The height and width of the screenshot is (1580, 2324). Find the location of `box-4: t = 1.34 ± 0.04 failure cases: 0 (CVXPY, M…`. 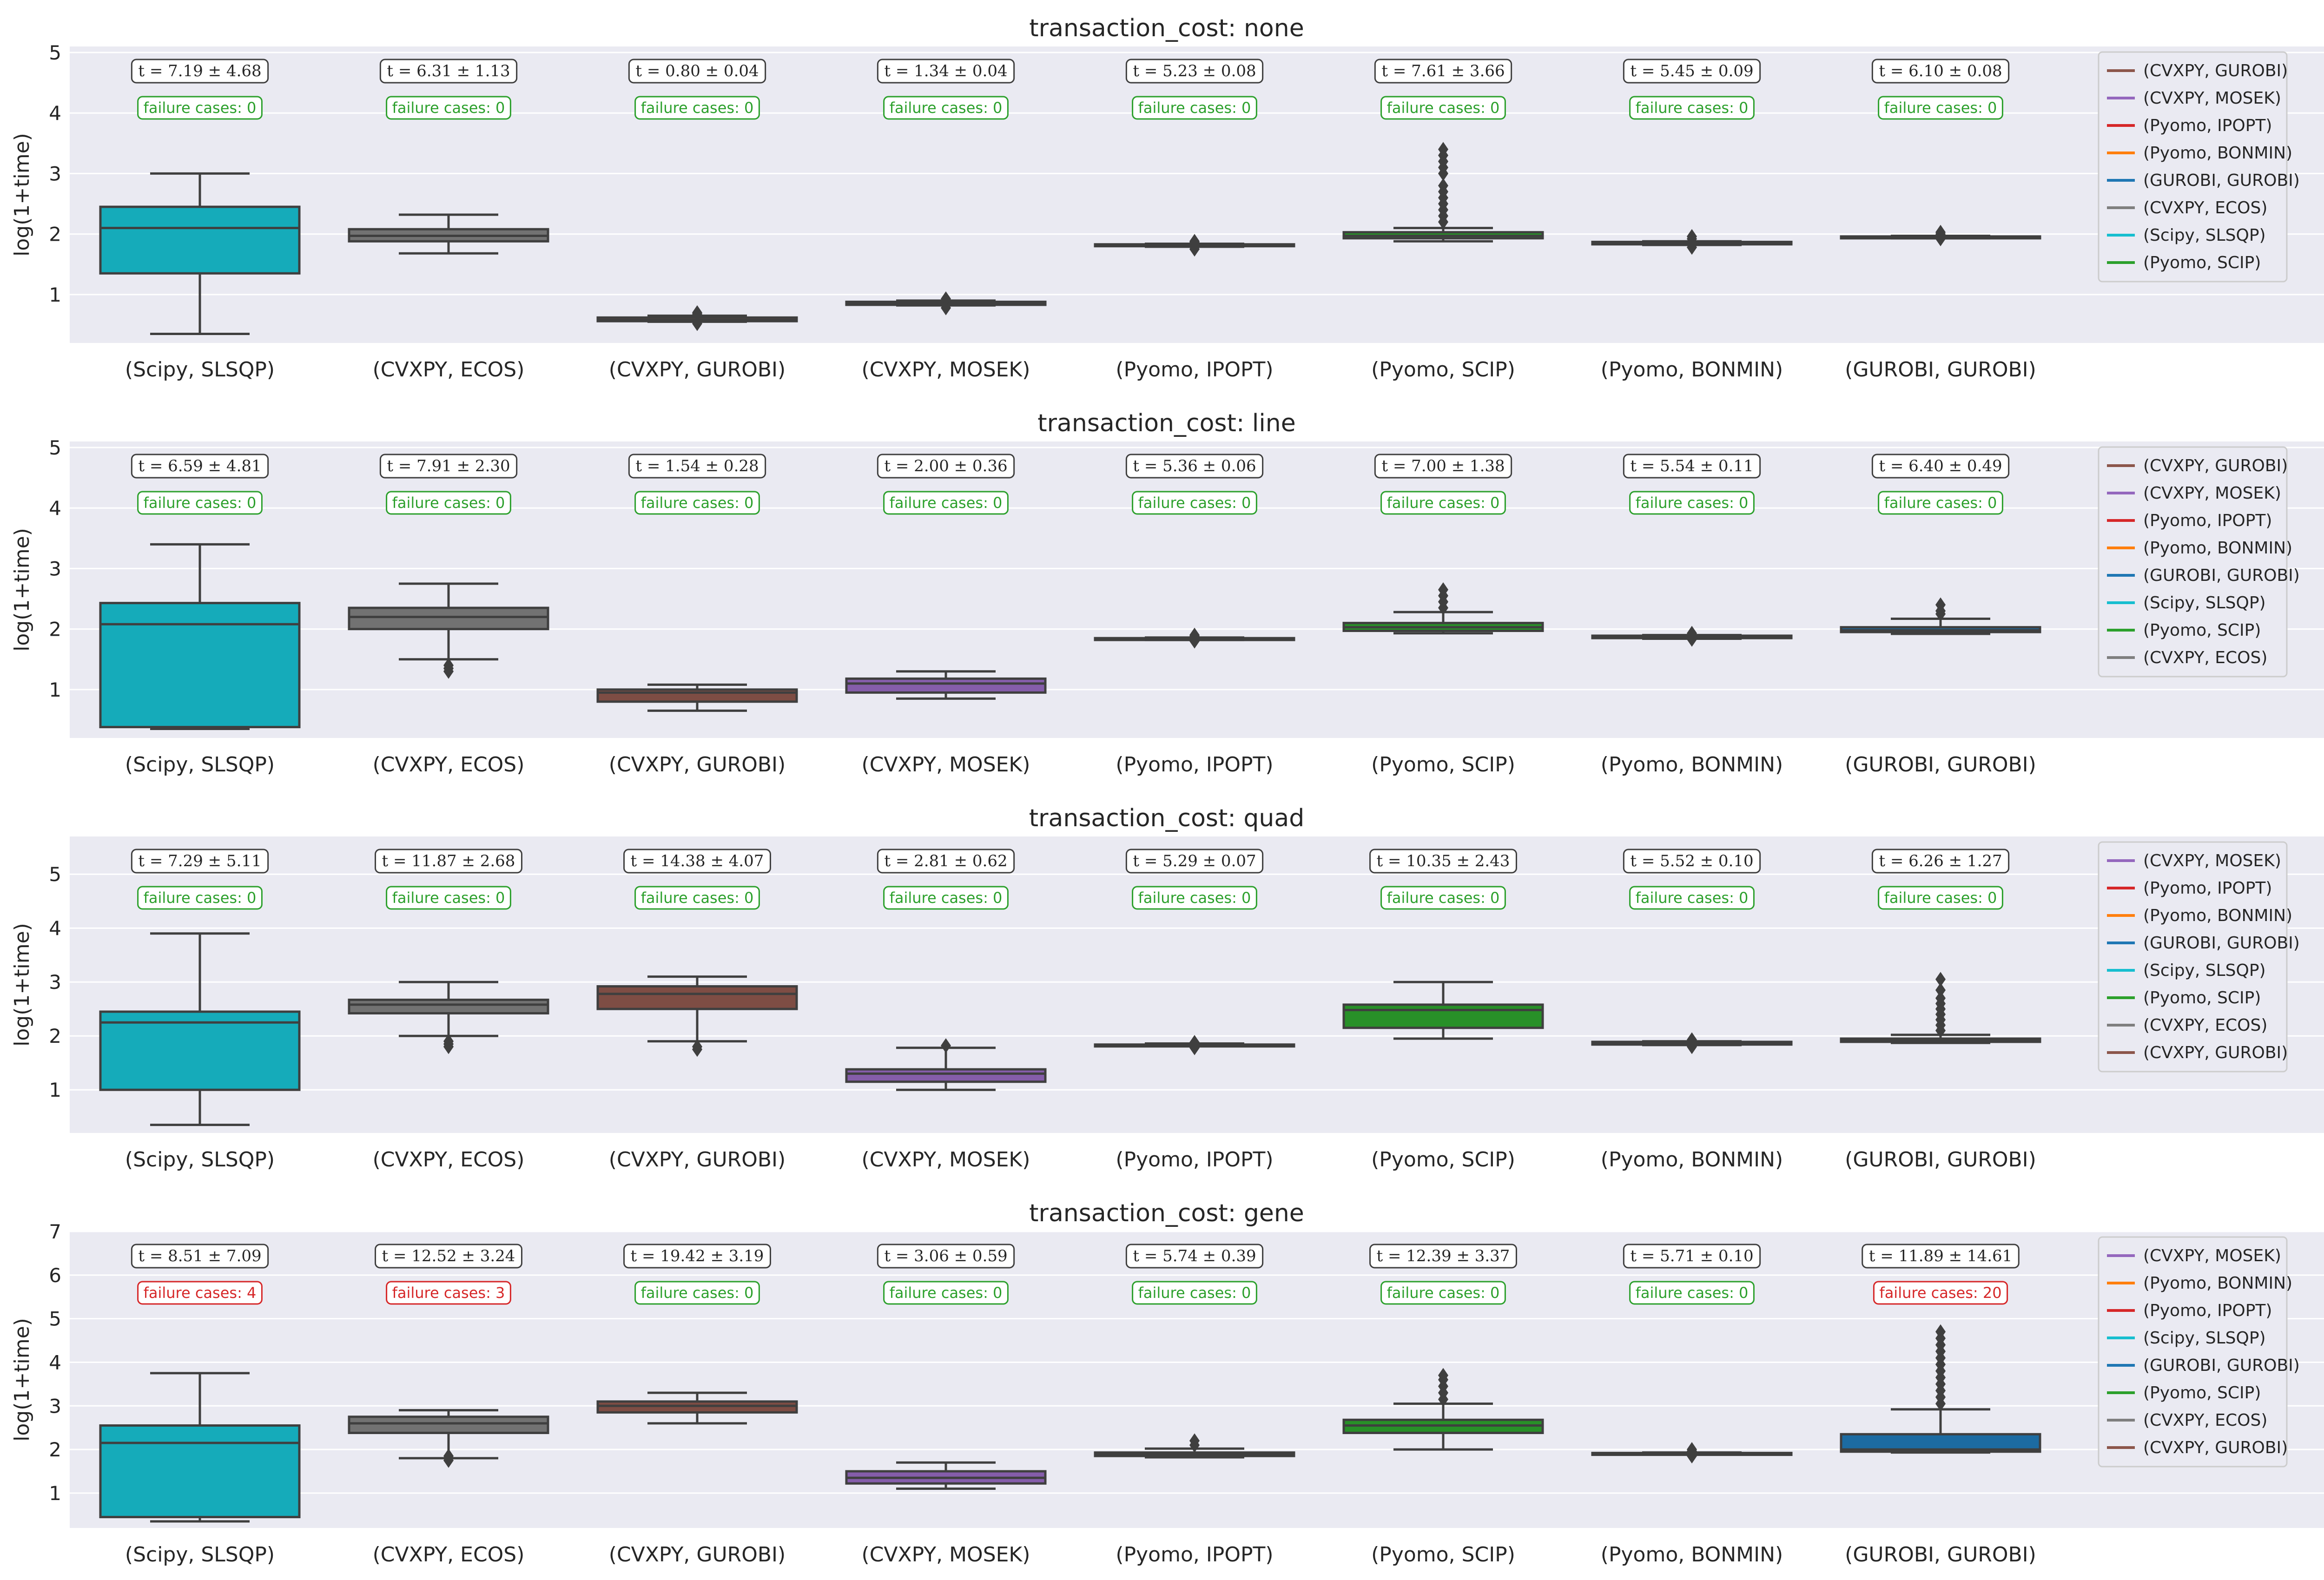

box-4: t = 1.34 ± 0.04 failure cases: 0 (CVXPY, M… is located at coordinates (946, 220).